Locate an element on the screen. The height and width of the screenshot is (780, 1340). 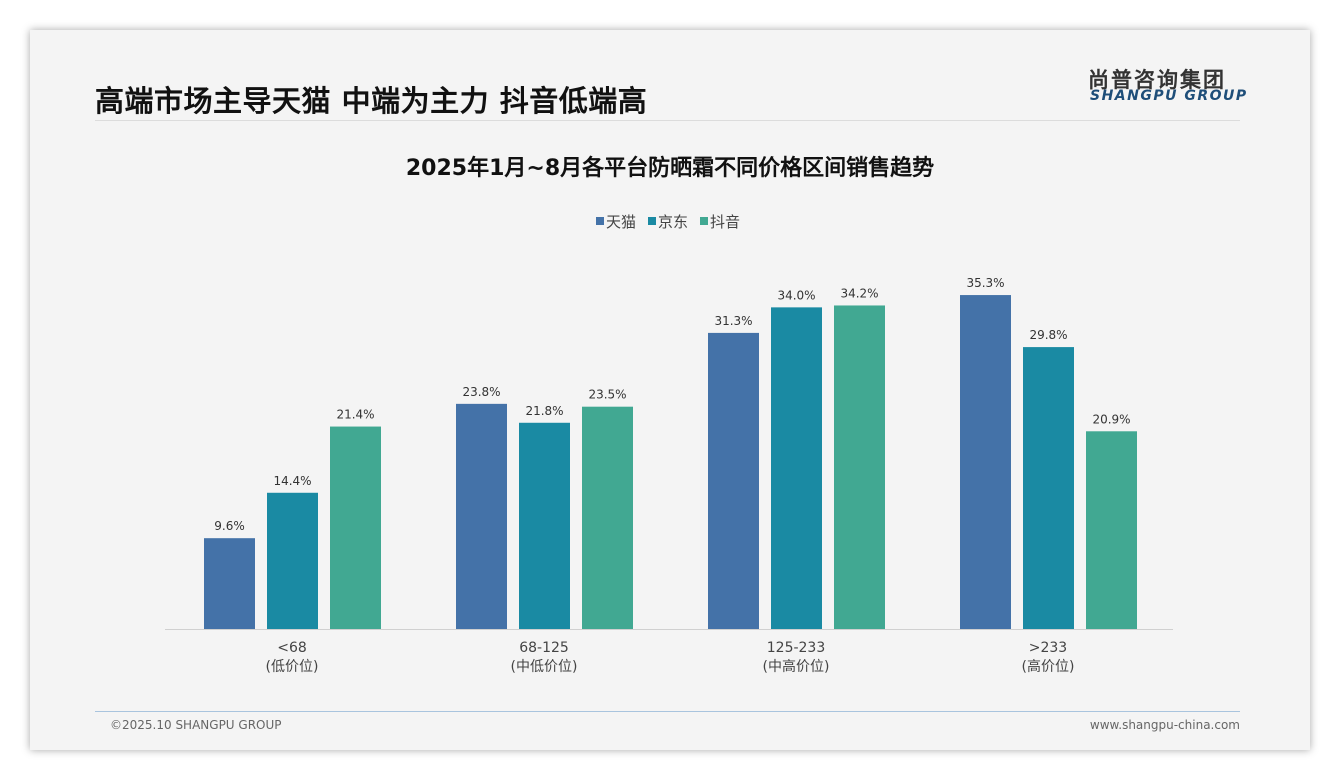
data-label: 34.2% is located at coordinates (859, 293).